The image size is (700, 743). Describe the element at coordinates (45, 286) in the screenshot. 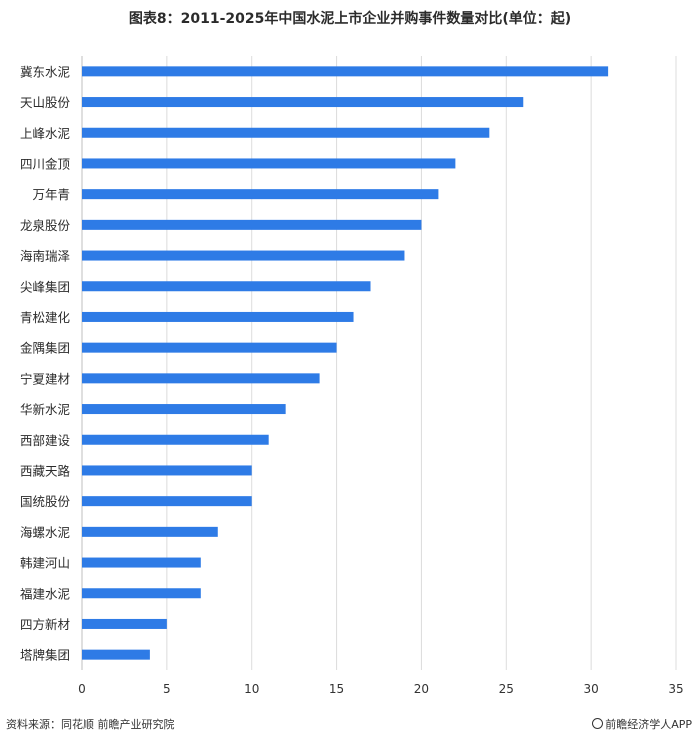

I see `category-label: 尖峰集团` at that location.